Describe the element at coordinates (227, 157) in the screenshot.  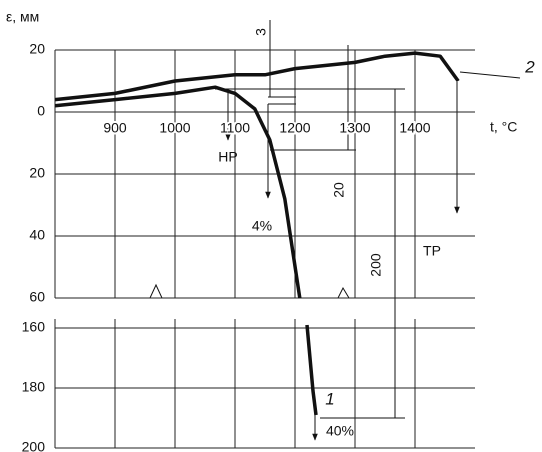
I see `annotation: НР` at that location.